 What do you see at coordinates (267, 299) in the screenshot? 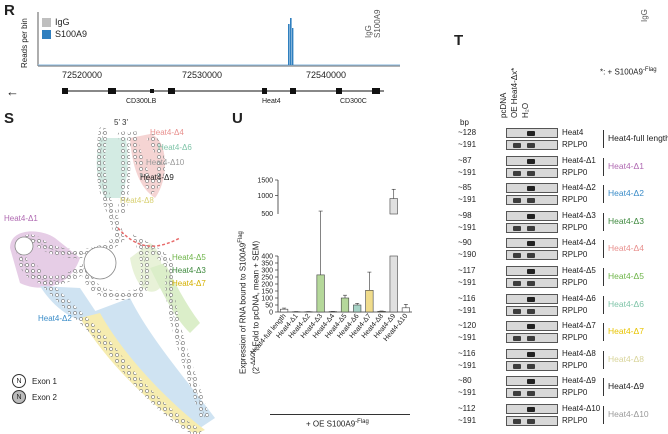
I see `y-tick-label: 100` at bounding box center [267, 299].